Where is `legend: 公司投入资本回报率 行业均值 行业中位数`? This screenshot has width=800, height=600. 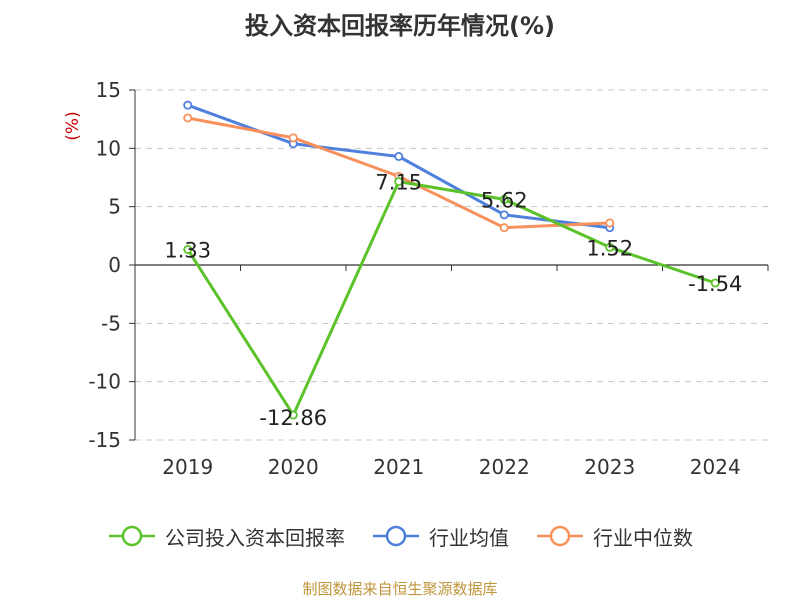 legend: 公司投入资本回报率 行业均值 行业中位数 is located at coordinates (400, 536).